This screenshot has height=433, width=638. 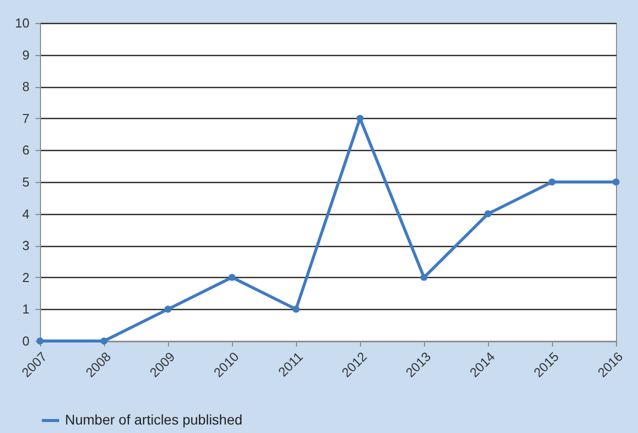 I want to click on y-tick-label: 3, so click(x=26, y=246).